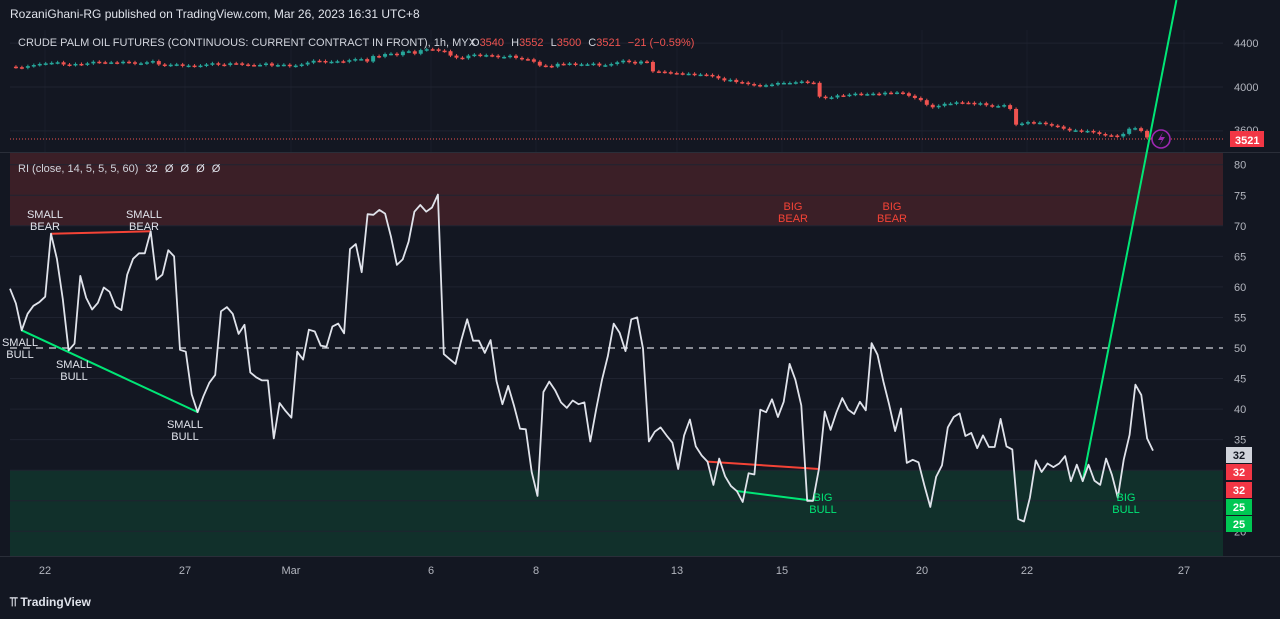  I want to click on time-tick: Mar, so click(291, 571).